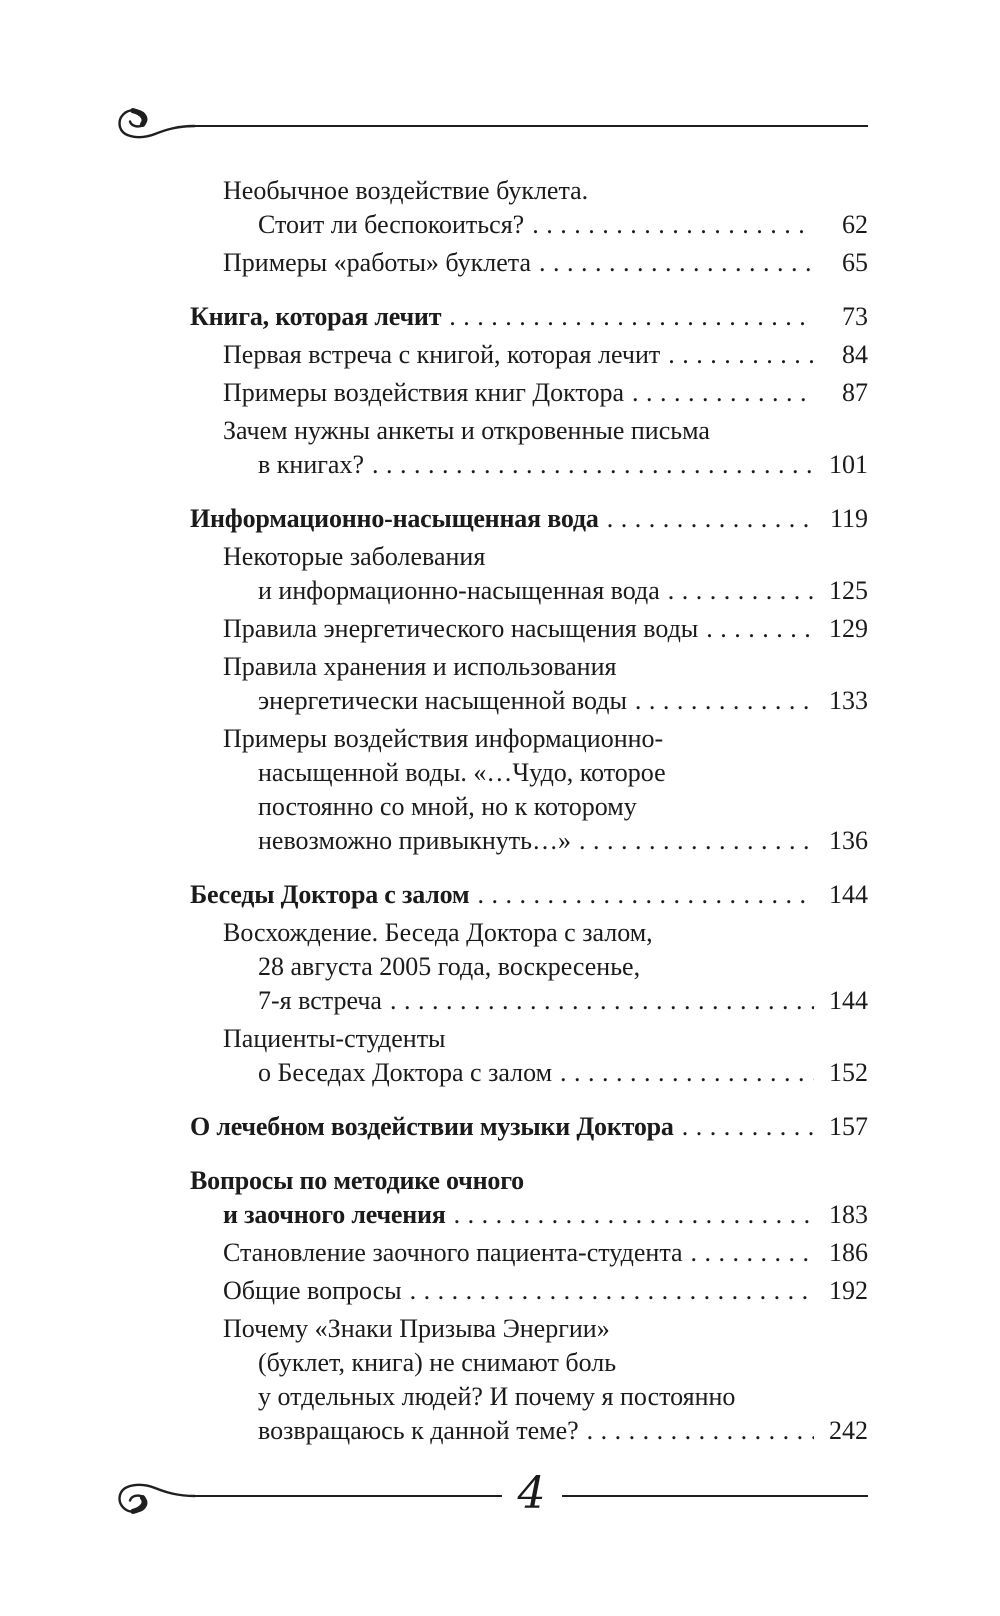  What do you see at coordinates (377, 262) in the screenshot?
I see `toc-text: Примеры «работы» буклета` at bounding box center [377, 262].